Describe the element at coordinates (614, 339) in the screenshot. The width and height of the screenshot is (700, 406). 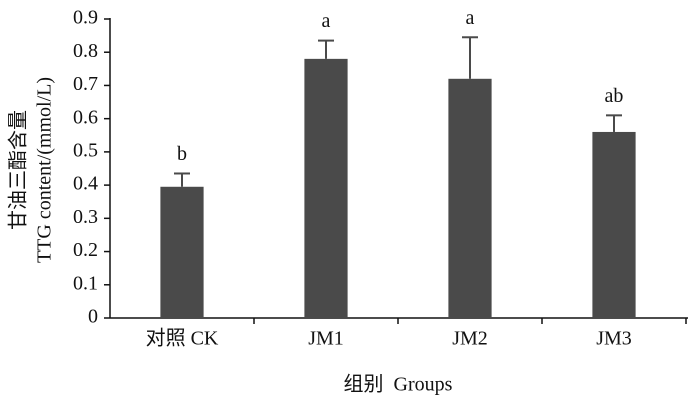
I see `x-tick-label: JM3` at that location.